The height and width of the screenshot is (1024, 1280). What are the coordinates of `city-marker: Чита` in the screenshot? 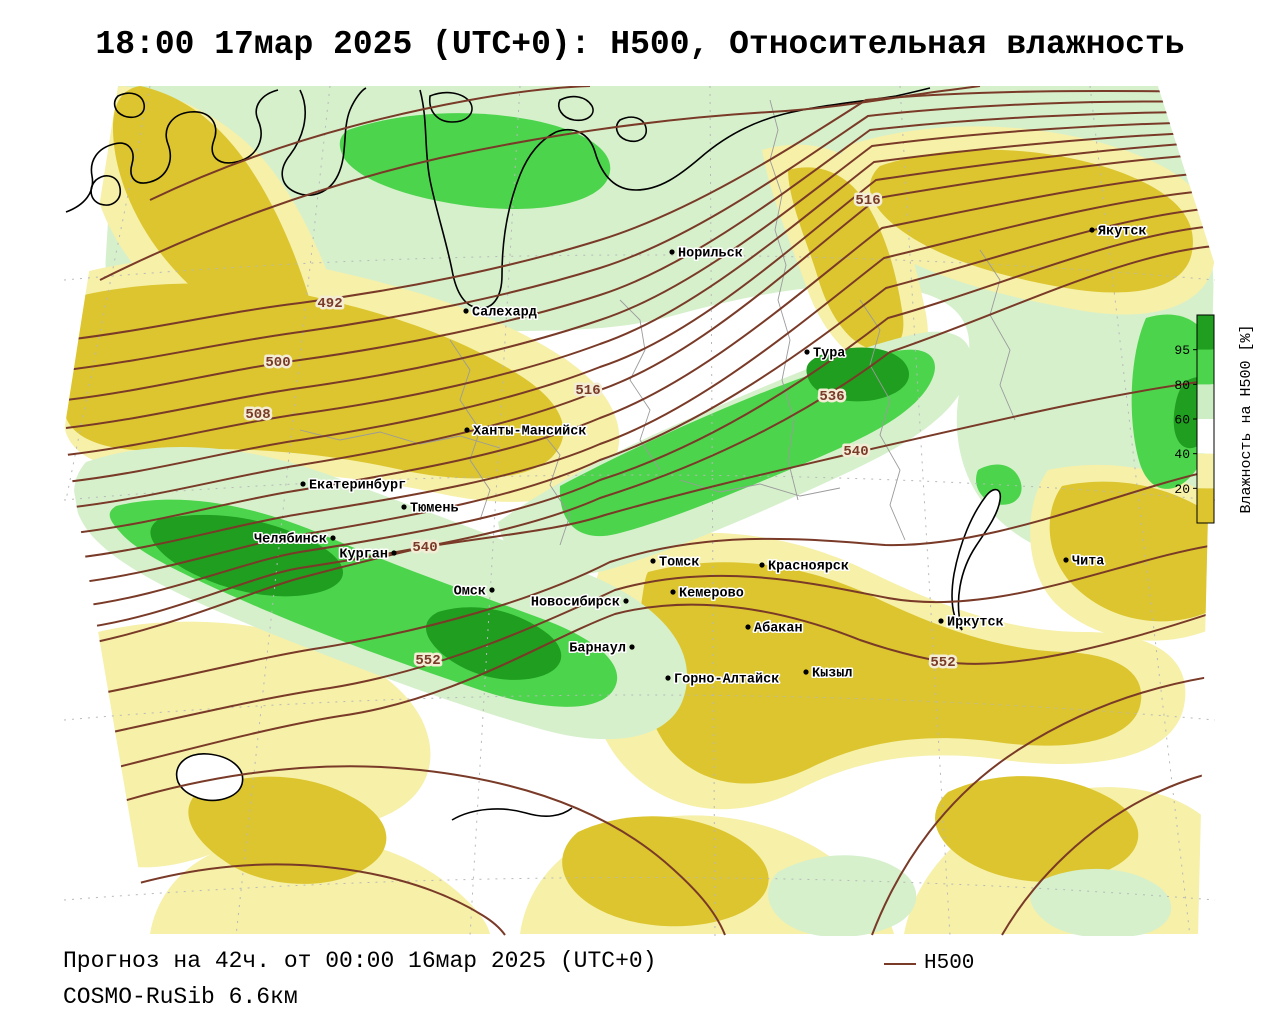 It's located at (1084, 562).